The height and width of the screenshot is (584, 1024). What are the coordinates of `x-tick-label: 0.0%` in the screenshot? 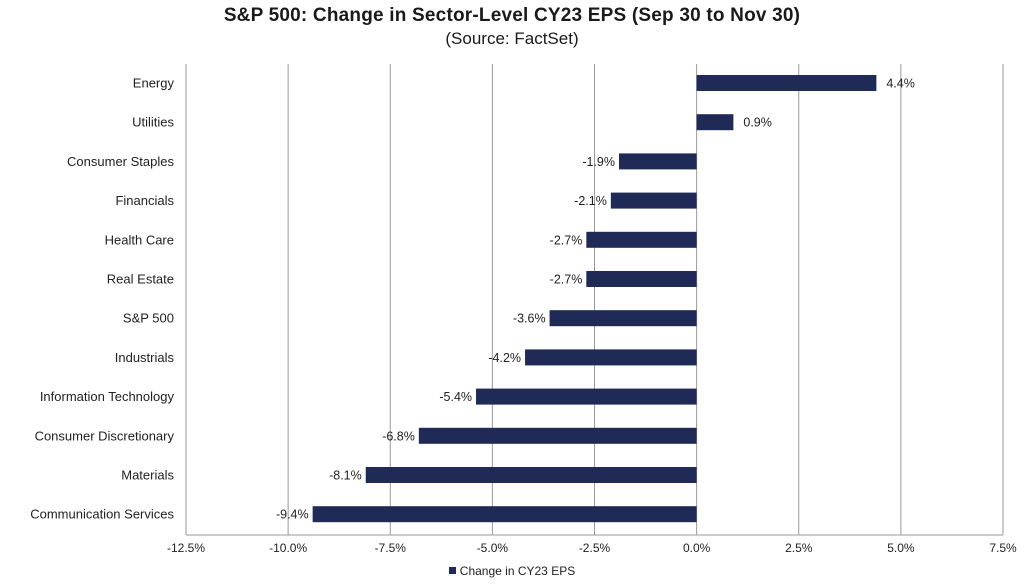 It's located at (697, 548).